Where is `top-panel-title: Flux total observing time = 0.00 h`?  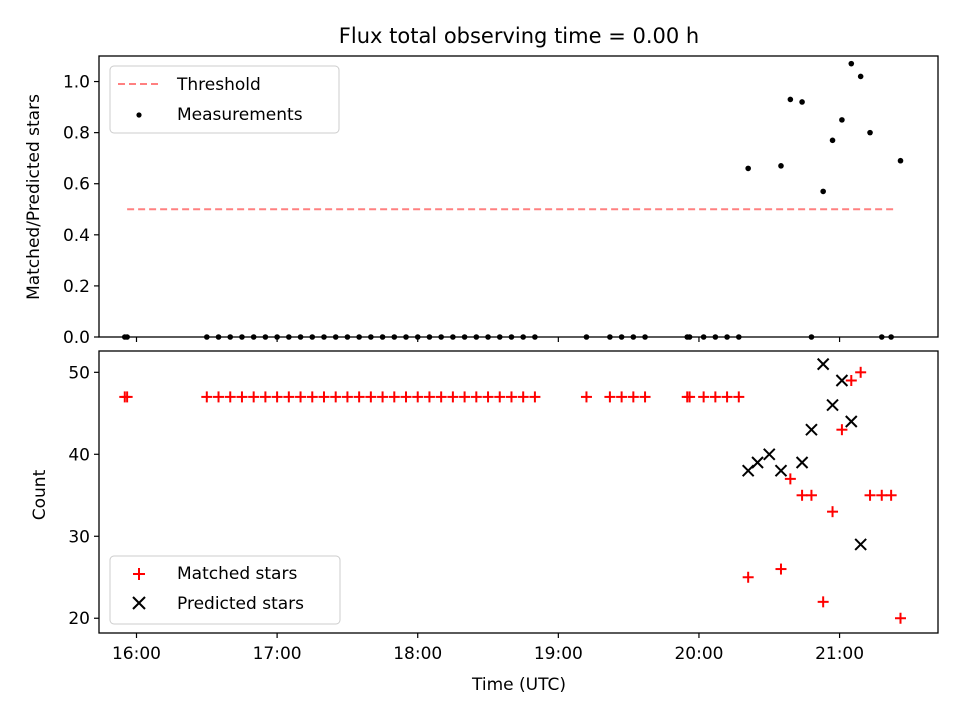
top-panel-title: Flux total observing time = 0.00 h is located at coordinates (519, 36).